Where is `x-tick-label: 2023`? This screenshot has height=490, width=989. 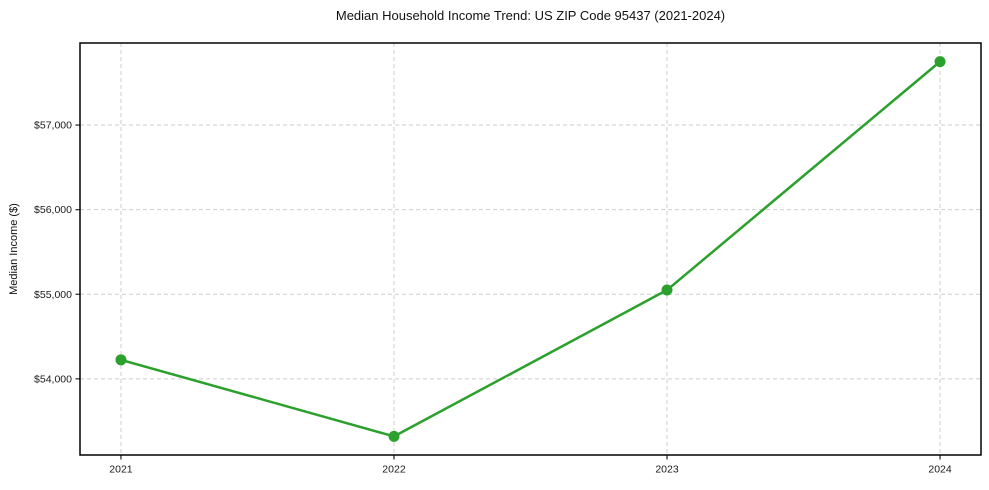 x-tick-label: 2023 is located at coordinates (667, 470).